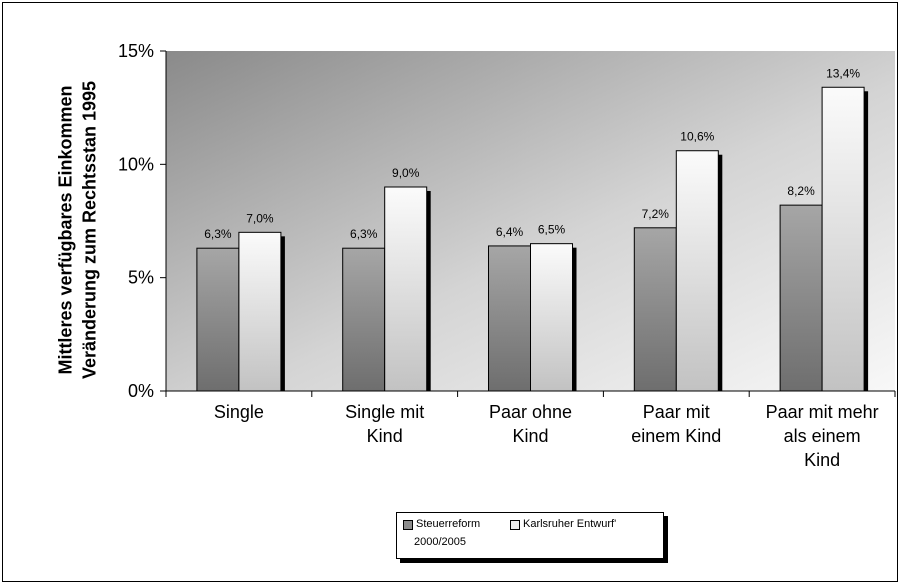 The image size is (902, 582). I want to click on category-label: Single, so click(238, 412).